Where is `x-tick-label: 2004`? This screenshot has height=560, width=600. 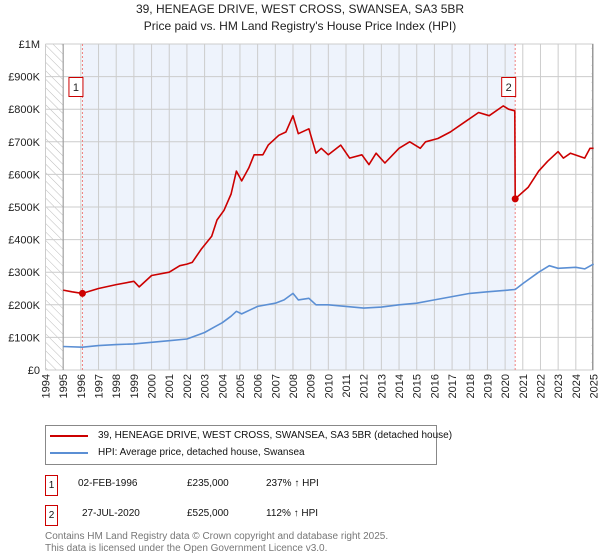
x-tick-label: 2004 is located at coordinates (223, 386).